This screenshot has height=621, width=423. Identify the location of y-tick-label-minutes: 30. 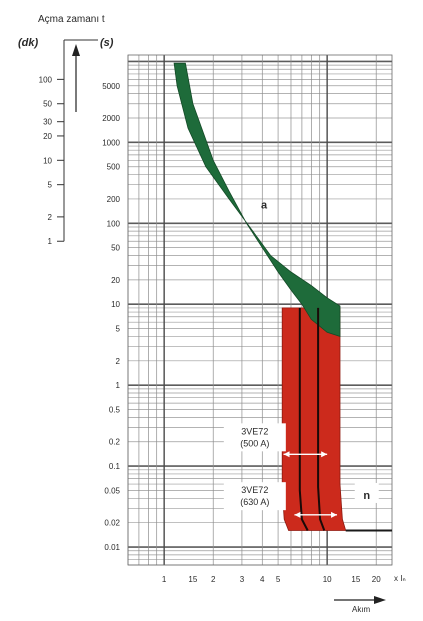
(47, 122).